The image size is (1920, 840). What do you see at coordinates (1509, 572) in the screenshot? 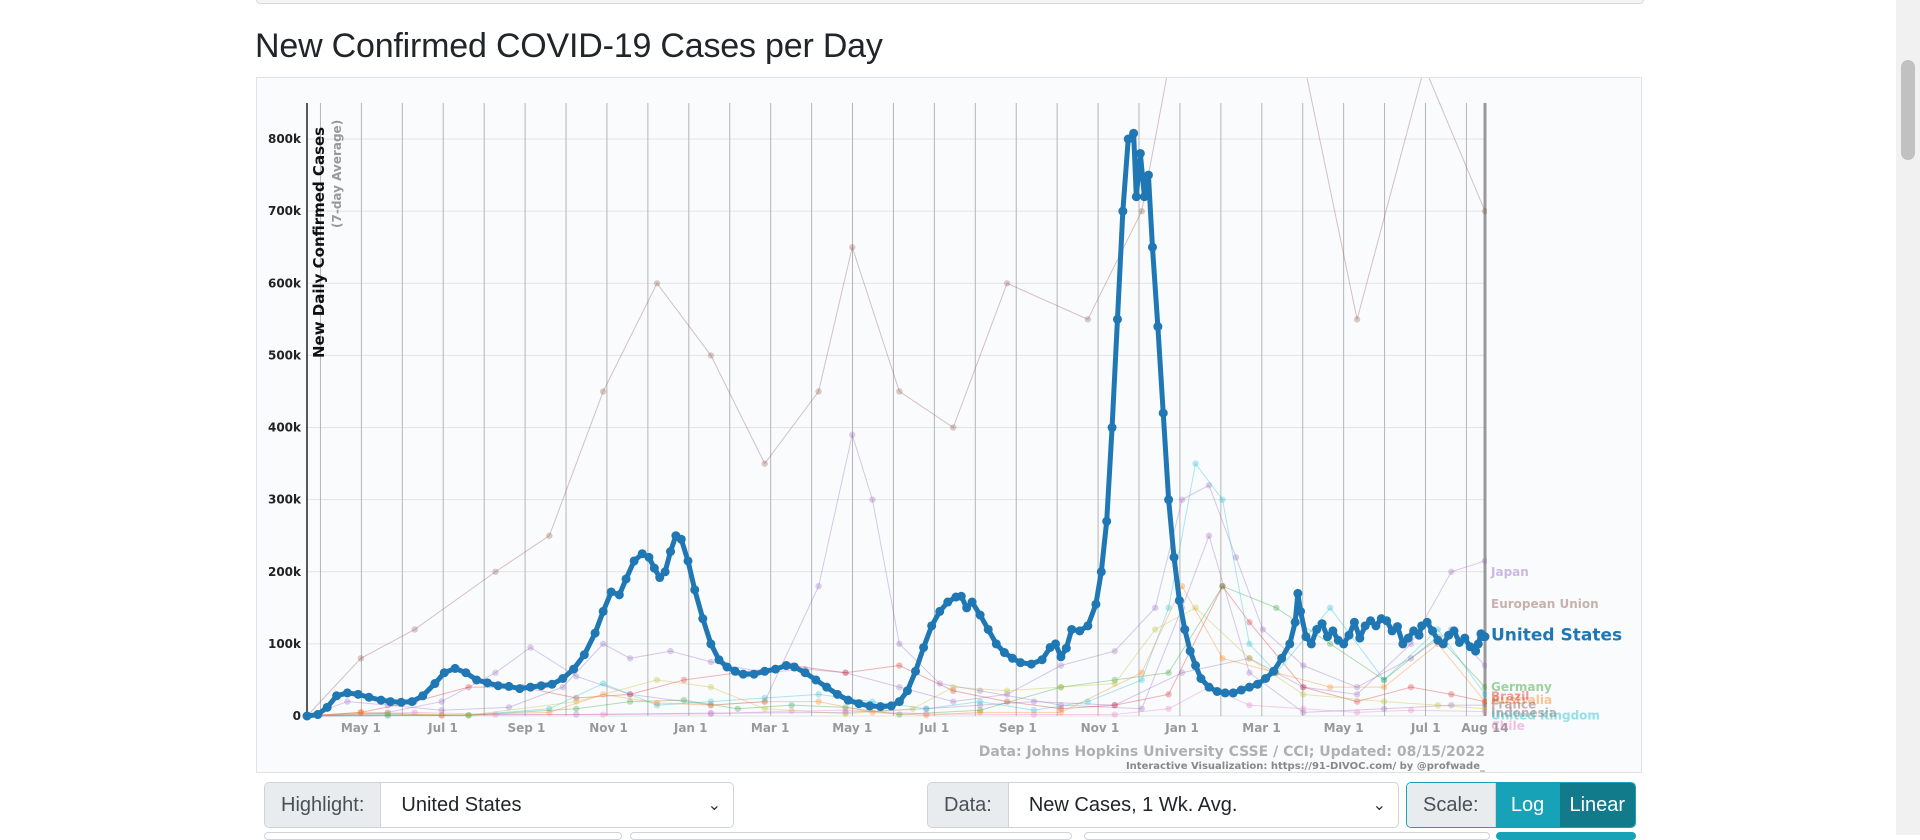
I see `end-label-japan: Japan` at bounding box center [1509, 572].